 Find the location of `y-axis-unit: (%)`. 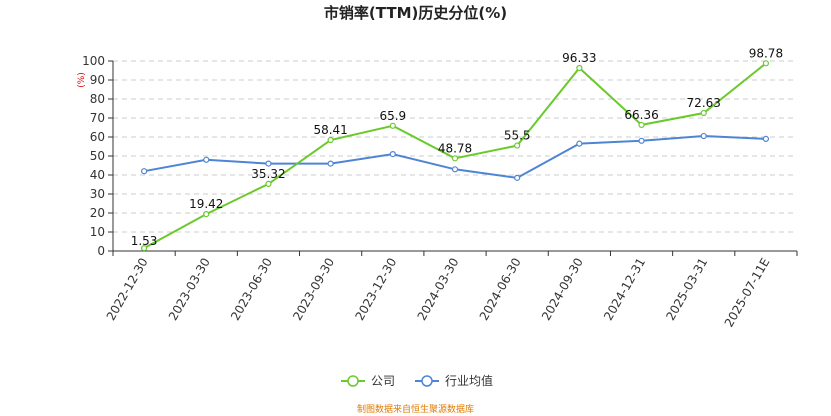

y-axis-unit: (%) is located at coordinates (82, 80).